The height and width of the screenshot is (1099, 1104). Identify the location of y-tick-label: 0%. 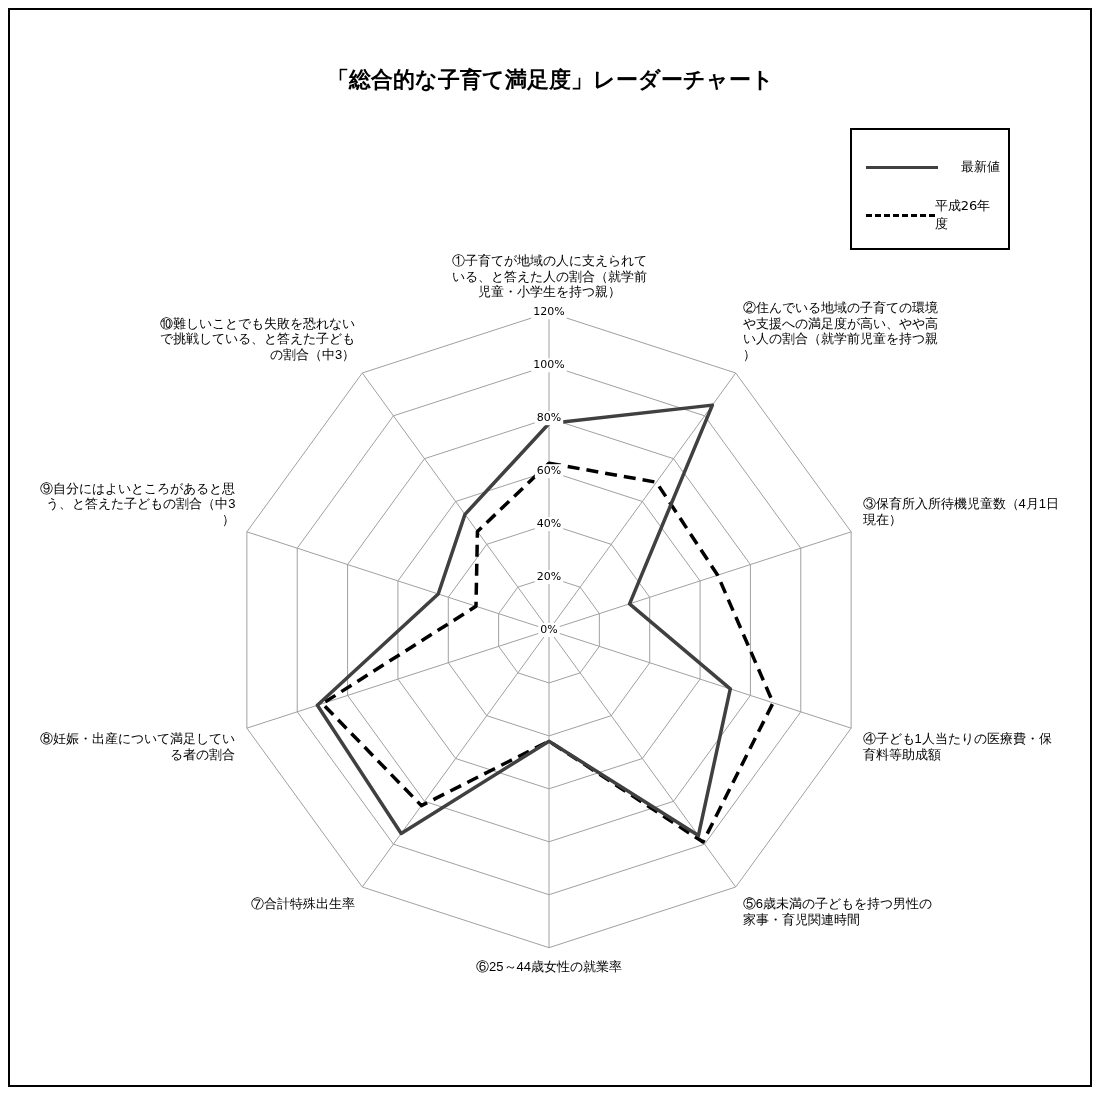
(549, 629).